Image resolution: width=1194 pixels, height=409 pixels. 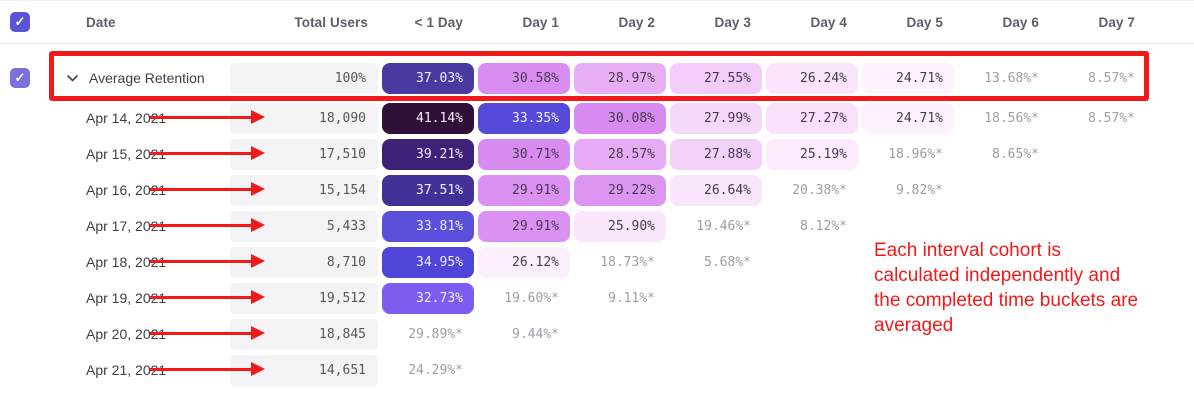 I want to click on retention-cell: 33.35%, so click(x=524, y=118).